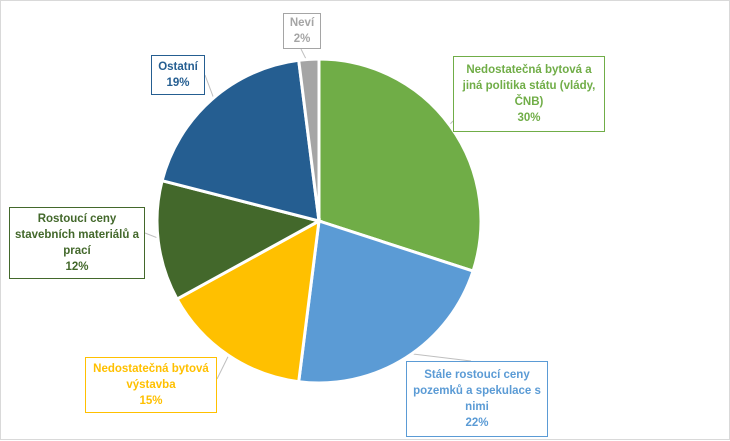 The image size is (730, 441). I want to click on callout-nevi: Neví 2%, so click(302, 31).